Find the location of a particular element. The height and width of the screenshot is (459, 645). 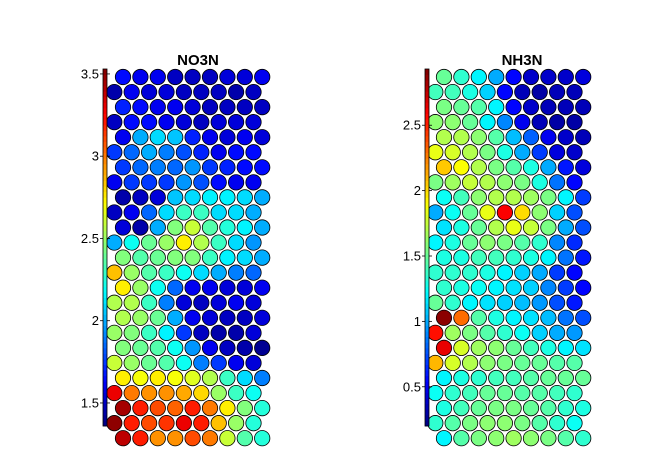

colorbar: 0.5 1 1.5 2 2.5 is located at coordinates (417, 247).